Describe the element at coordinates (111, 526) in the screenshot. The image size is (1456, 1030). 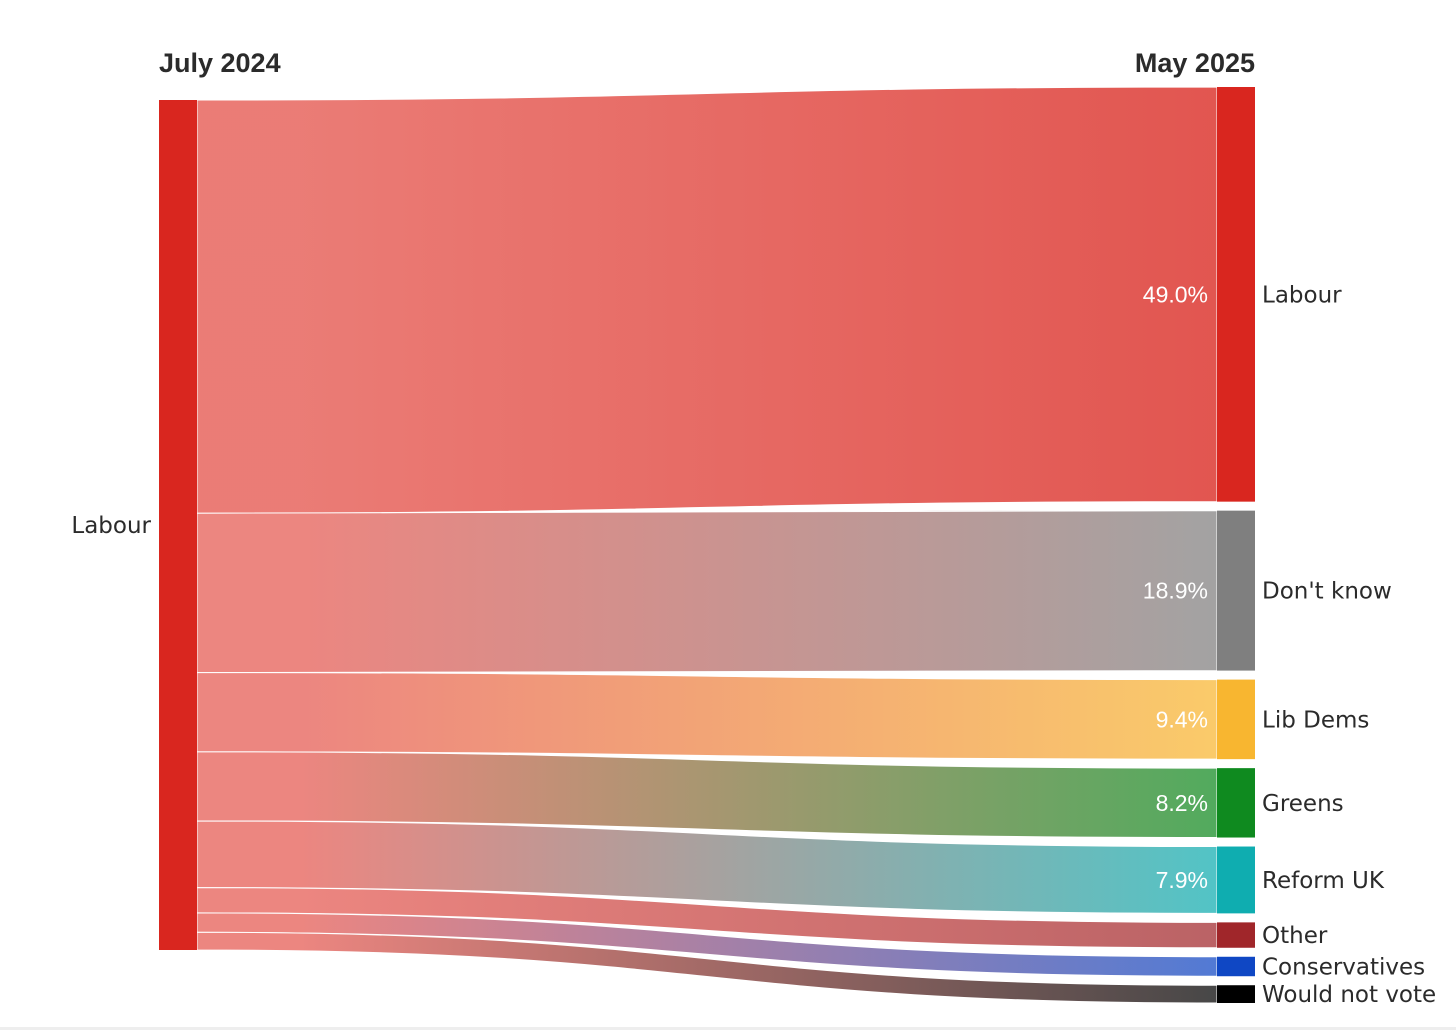
I see `source-node-label: Labour` at that location.